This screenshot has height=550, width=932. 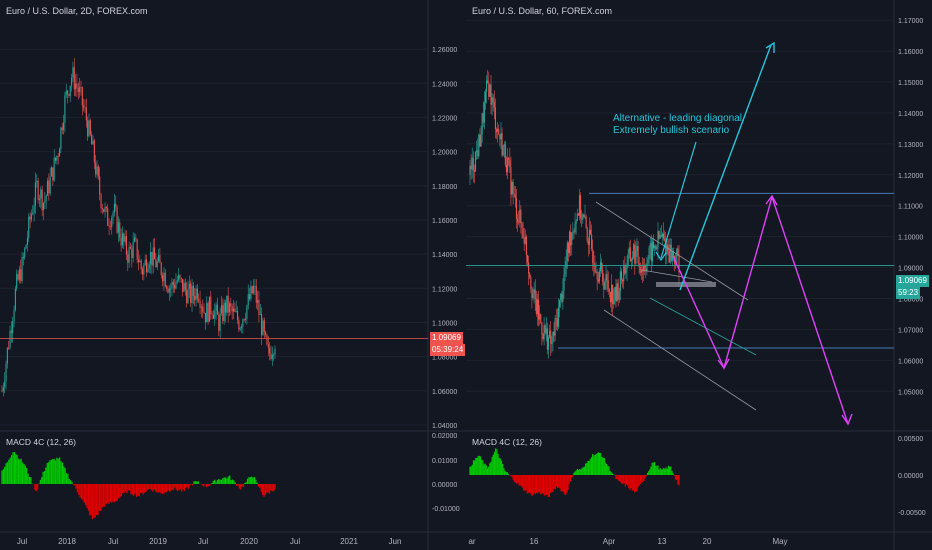 What do you see at coordinates (444, 392) in the screenshot?
I see `price-axis-label: 1.06000` at bounding box center [444, 392].